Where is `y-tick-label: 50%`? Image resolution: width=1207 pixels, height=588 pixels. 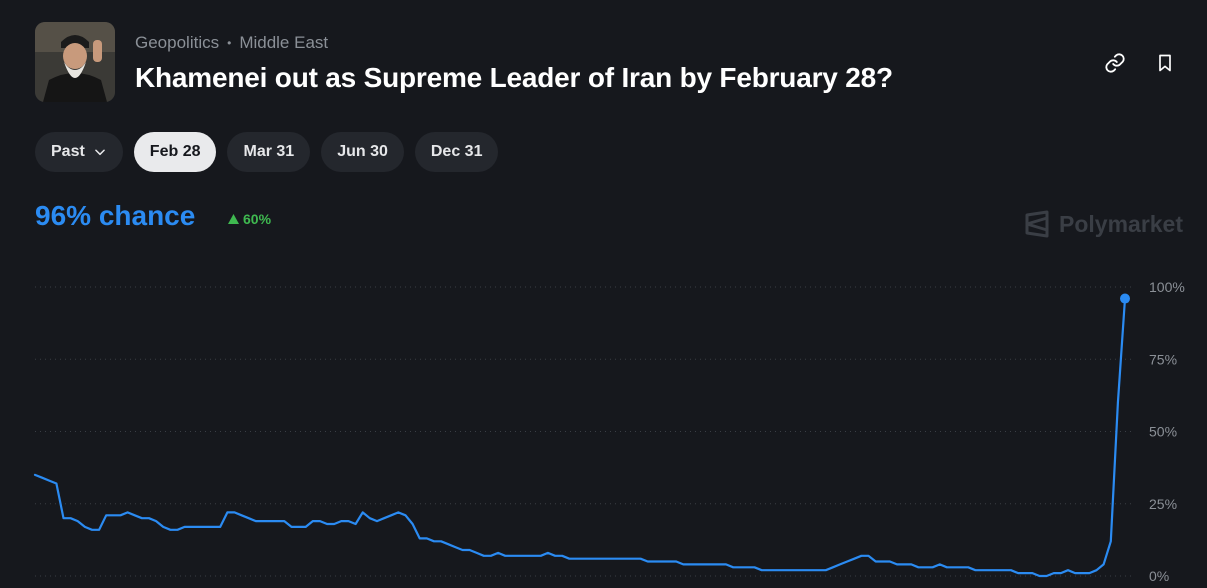
y-tick-label: 50% is located at coordinates (1163, 432).